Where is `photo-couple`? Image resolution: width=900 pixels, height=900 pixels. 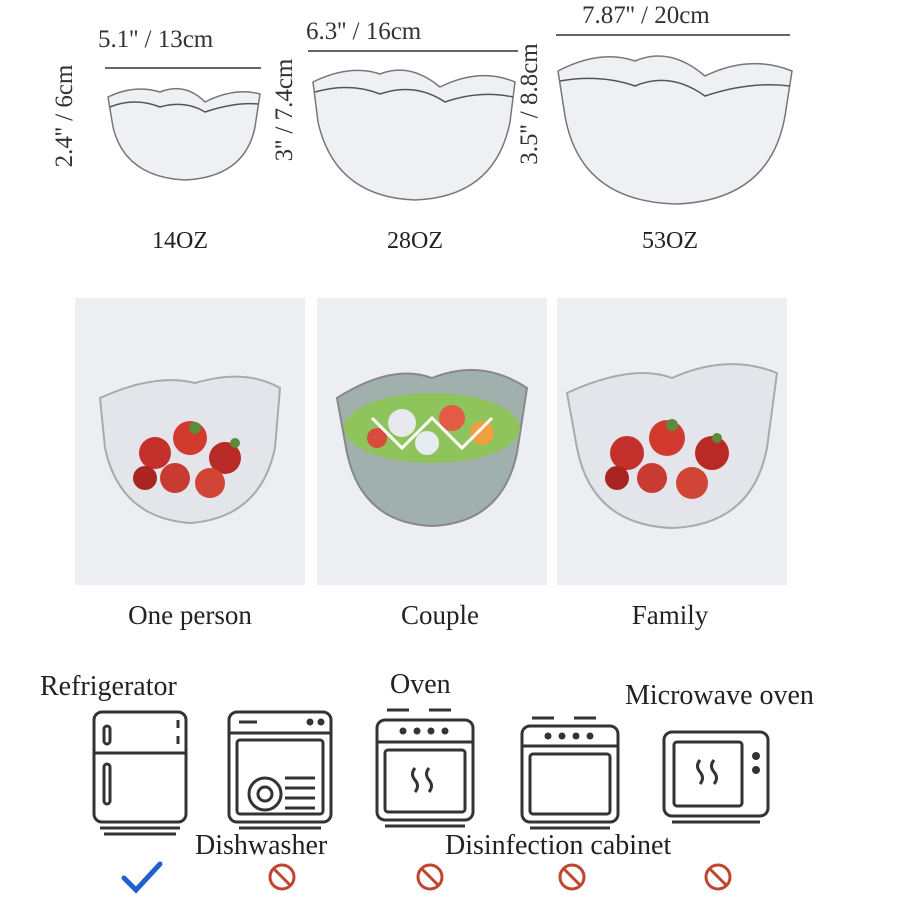 photo-couple is located at coordinates (432, 441).